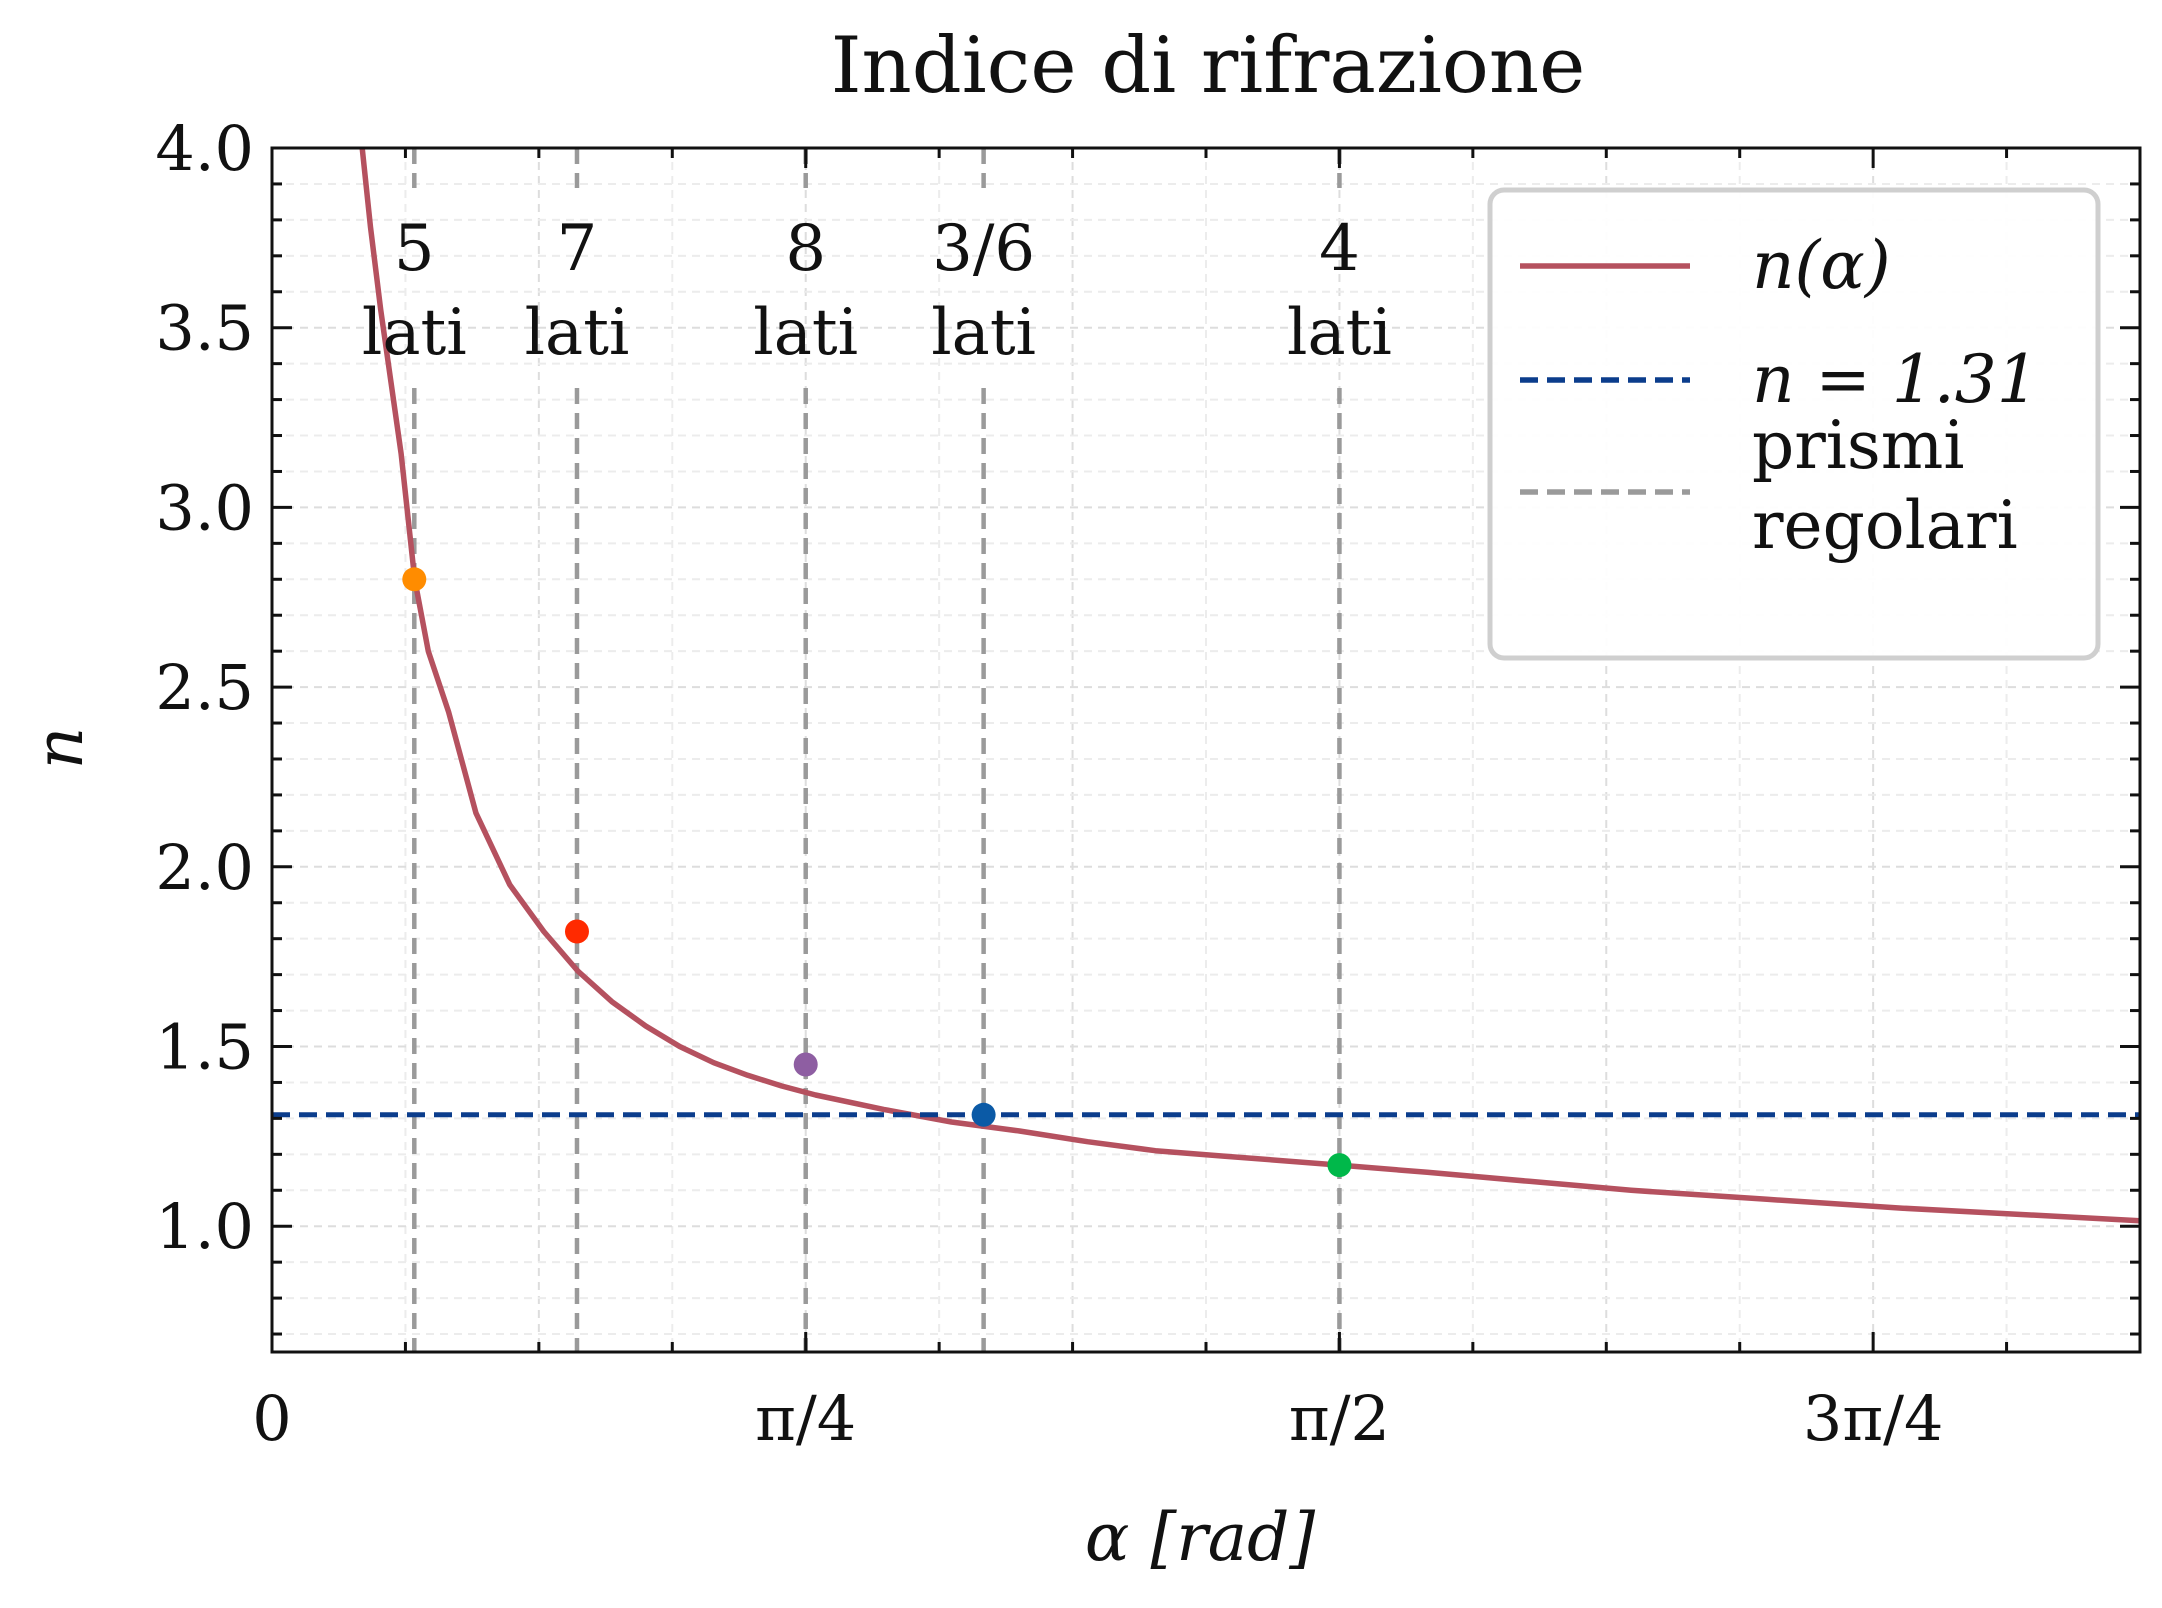 The image size is (2162, 1608). What do you see at coordinates (1339, 1418) in the screenshot?
I see `x-tick-label: π/2` at bounding box center [1339, 1418].